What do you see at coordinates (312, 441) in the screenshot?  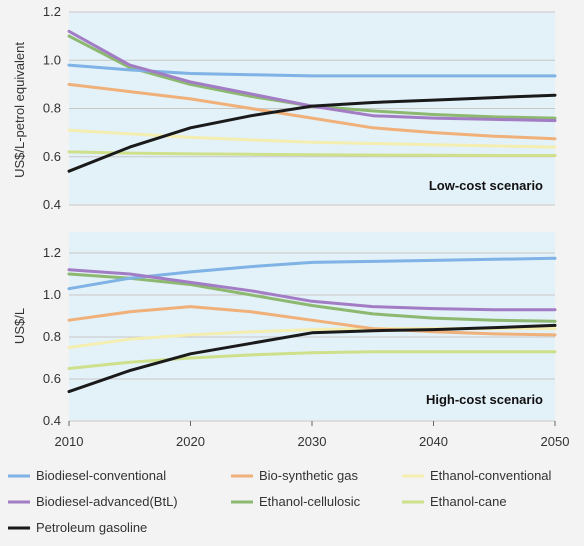 I see `x-tick-label: 2030` at bounding box center [312, 441].